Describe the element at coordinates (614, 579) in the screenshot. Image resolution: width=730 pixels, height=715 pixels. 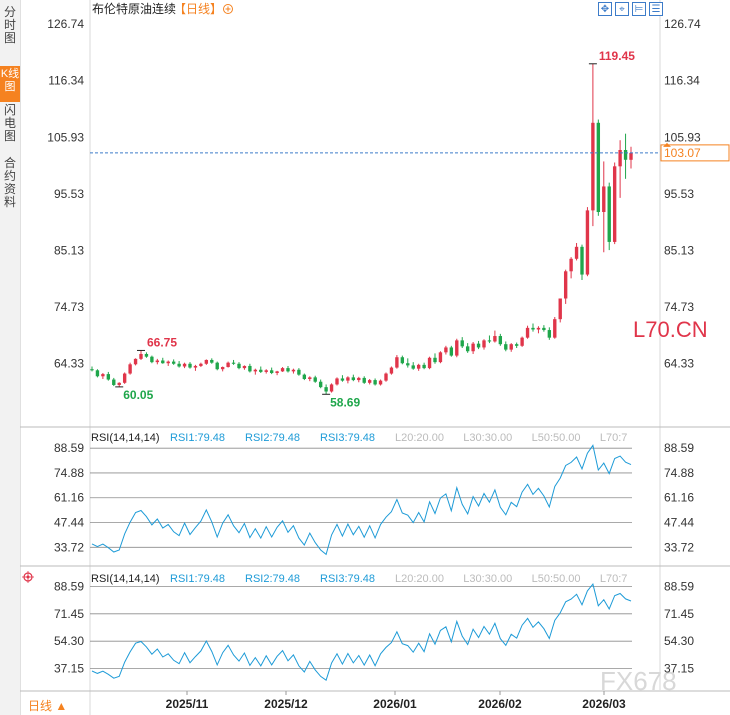
I see `rsi-legend-item: L70:7` at that location.